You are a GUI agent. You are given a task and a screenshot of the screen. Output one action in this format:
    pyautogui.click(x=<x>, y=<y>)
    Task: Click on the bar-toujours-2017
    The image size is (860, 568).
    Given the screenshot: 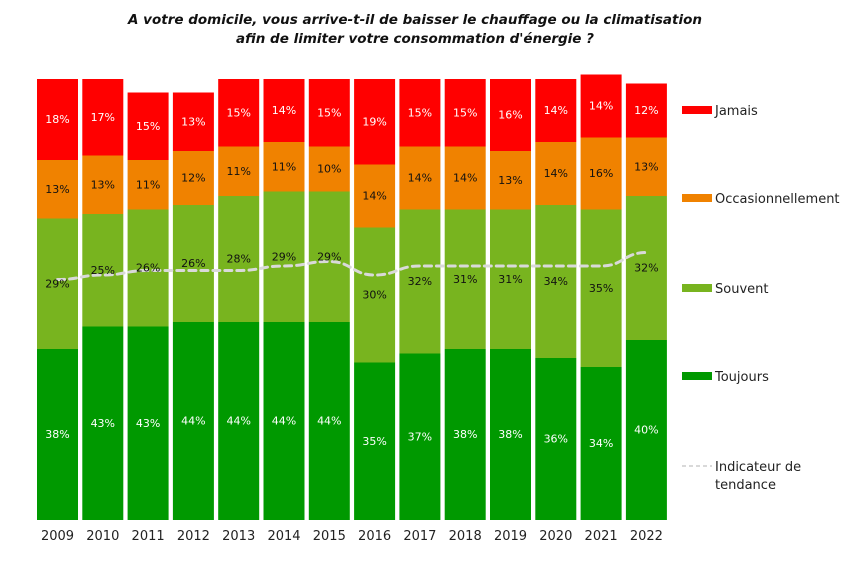 What is the action you would take?
    pyautogui.click(x=420, y=436)
    